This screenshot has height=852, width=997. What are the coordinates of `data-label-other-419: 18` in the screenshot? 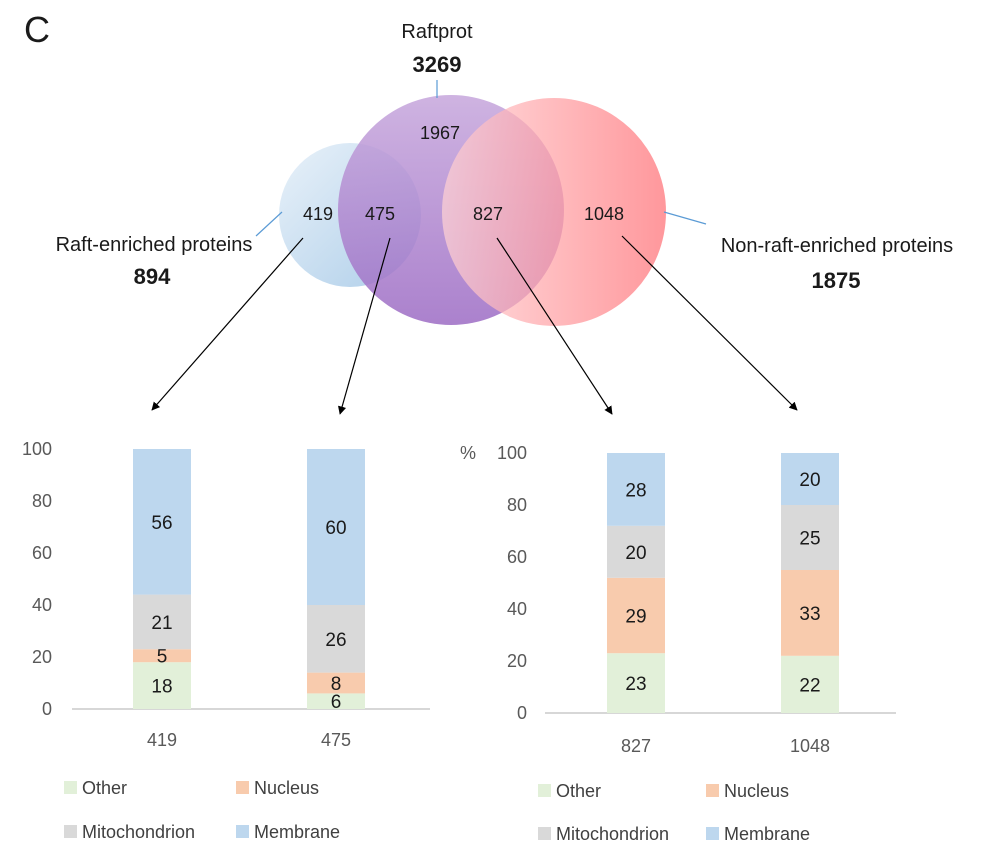 It's located at (161, 687).